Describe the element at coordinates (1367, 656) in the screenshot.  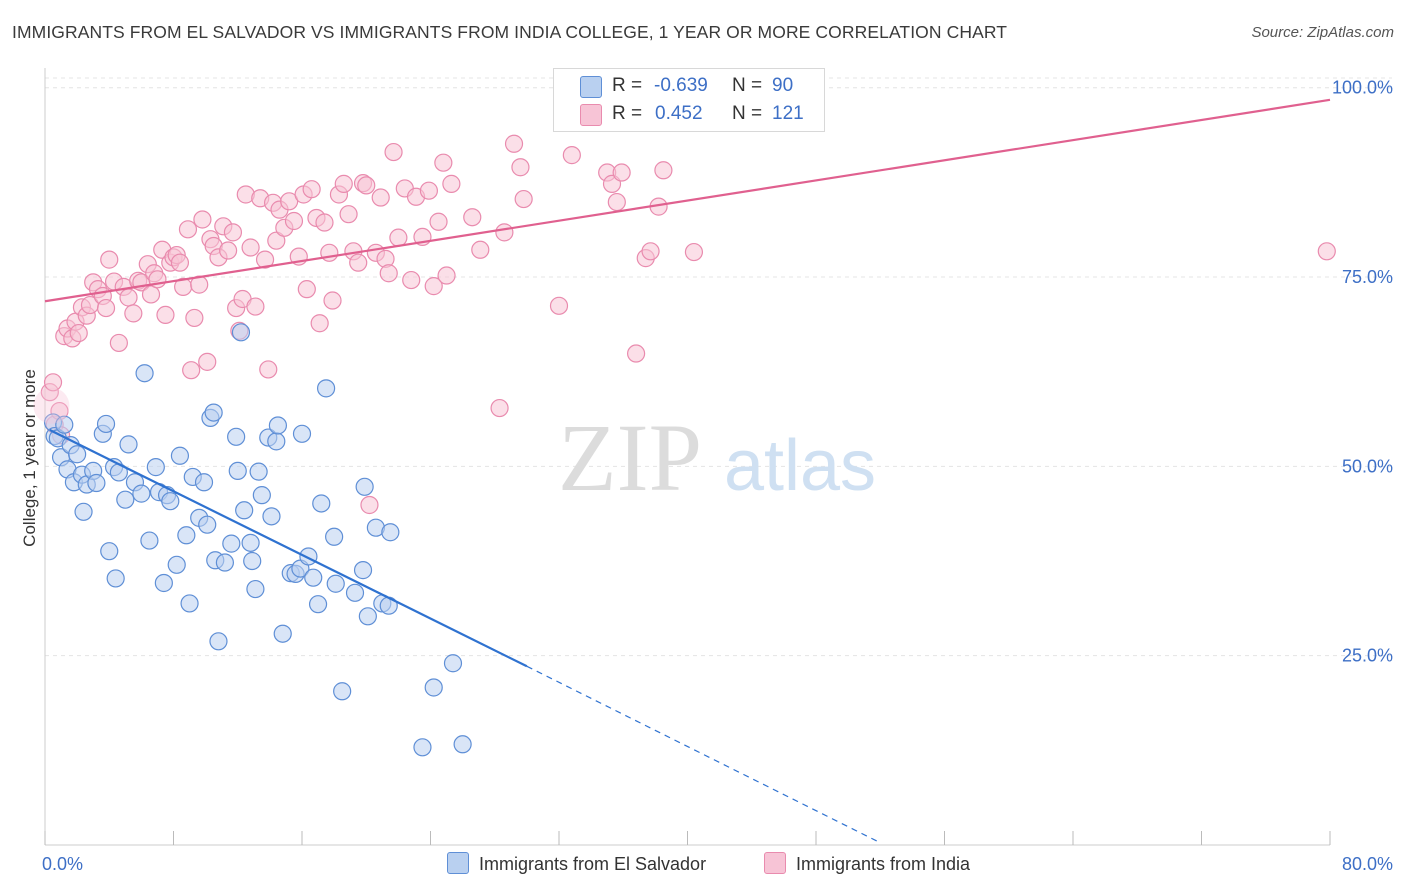
I see `y-tick-label: 25.0%` at that location.